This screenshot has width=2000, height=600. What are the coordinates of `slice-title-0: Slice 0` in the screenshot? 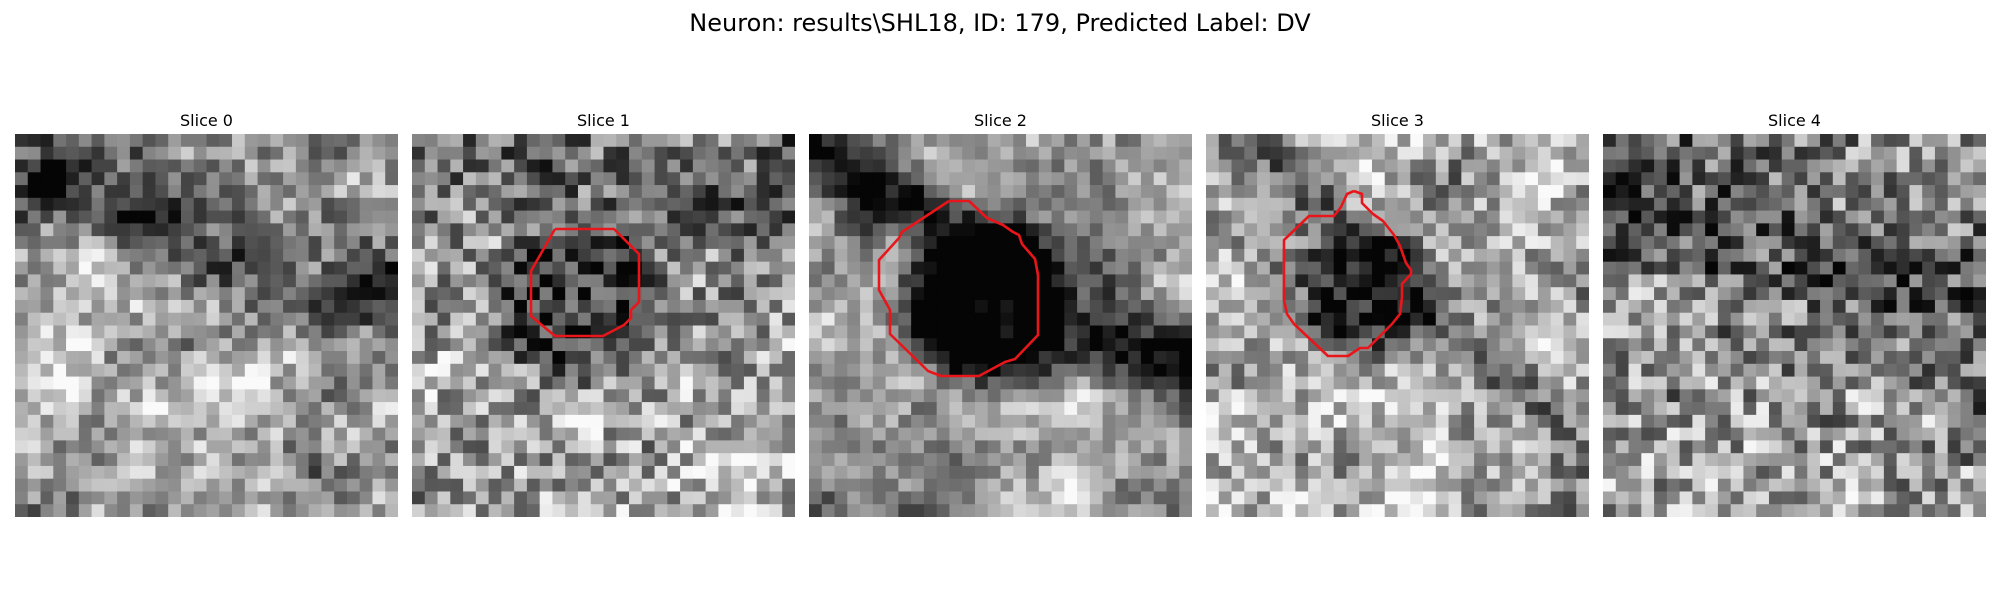 It's located at (206, 120).